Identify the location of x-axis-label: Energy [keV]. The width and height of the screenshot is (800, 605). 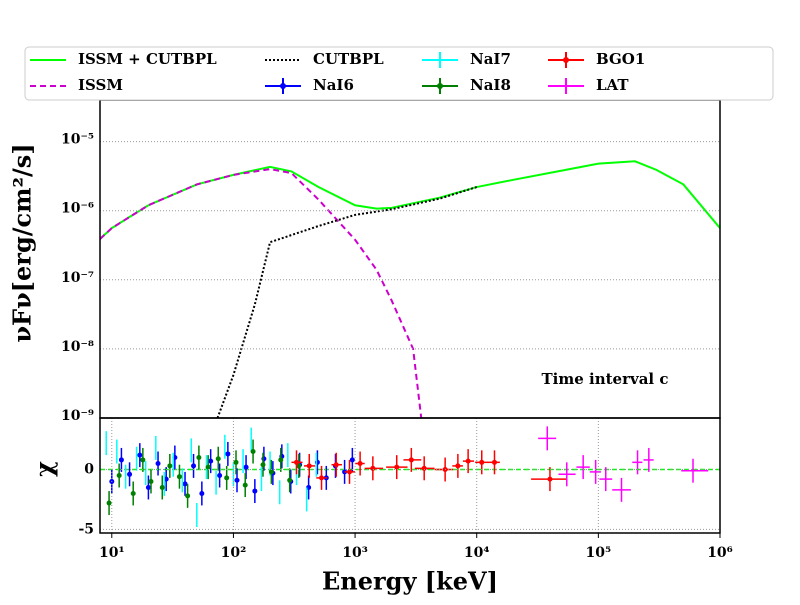
(410, 581).